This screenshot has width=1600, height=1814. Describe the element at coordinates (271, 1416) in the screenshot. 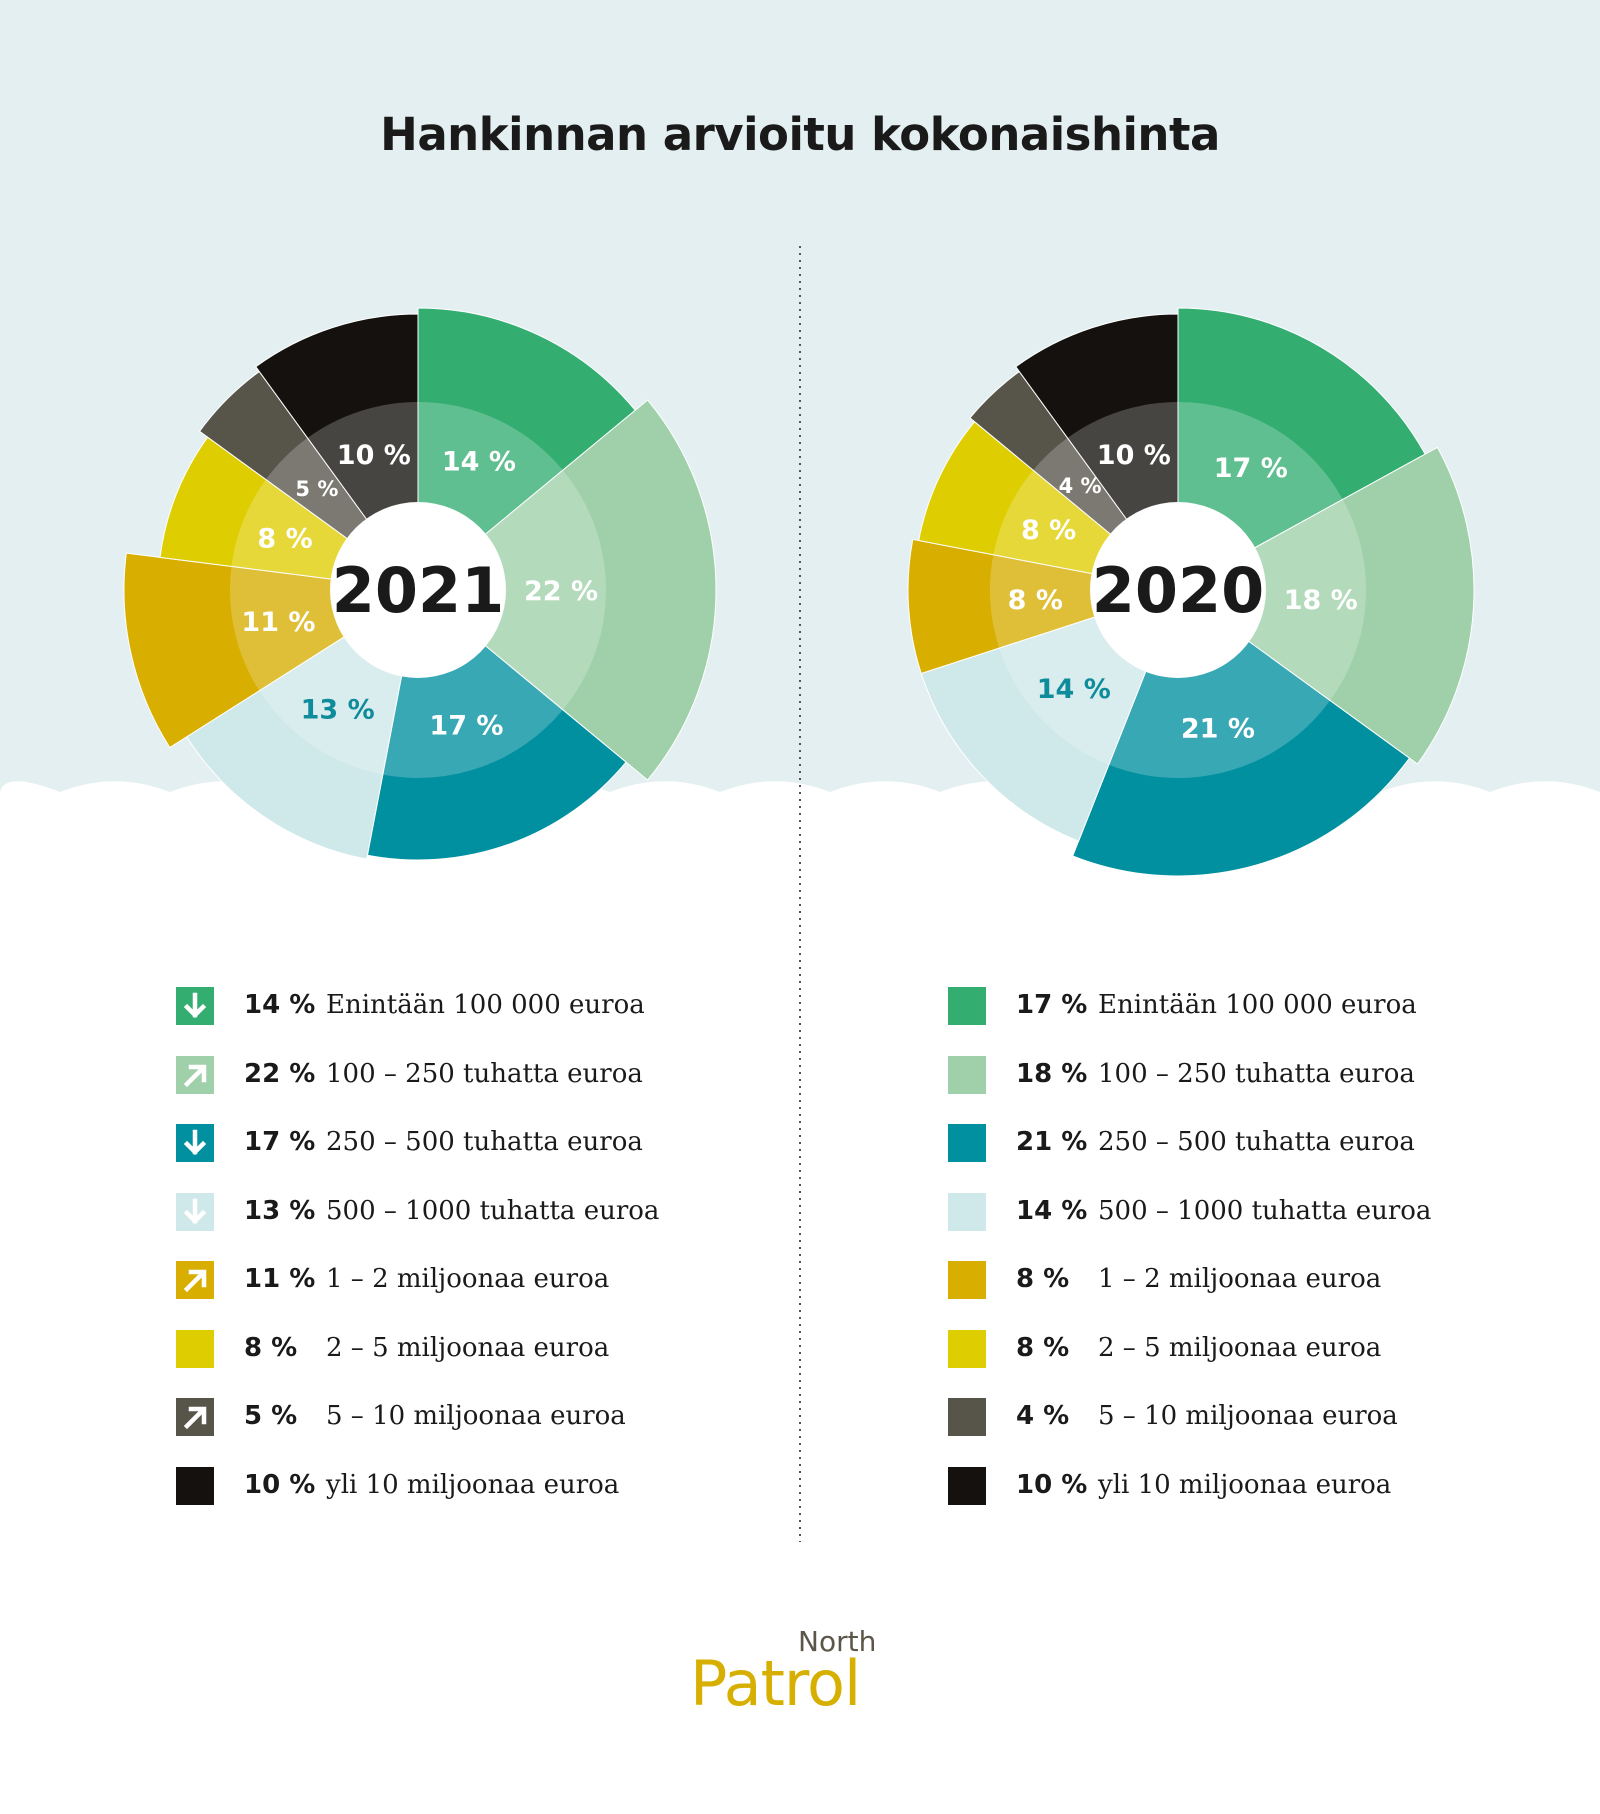

I see `legend-percentage: 5 %` at that location.